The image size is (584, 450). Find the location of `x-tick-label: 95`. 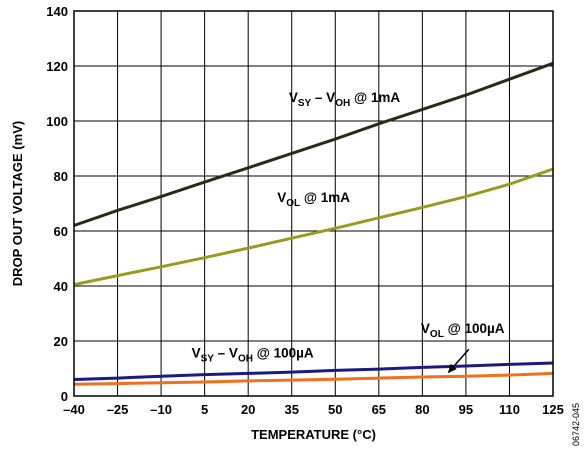

x-tick-label: 95 is located at coordinates (466, 409).